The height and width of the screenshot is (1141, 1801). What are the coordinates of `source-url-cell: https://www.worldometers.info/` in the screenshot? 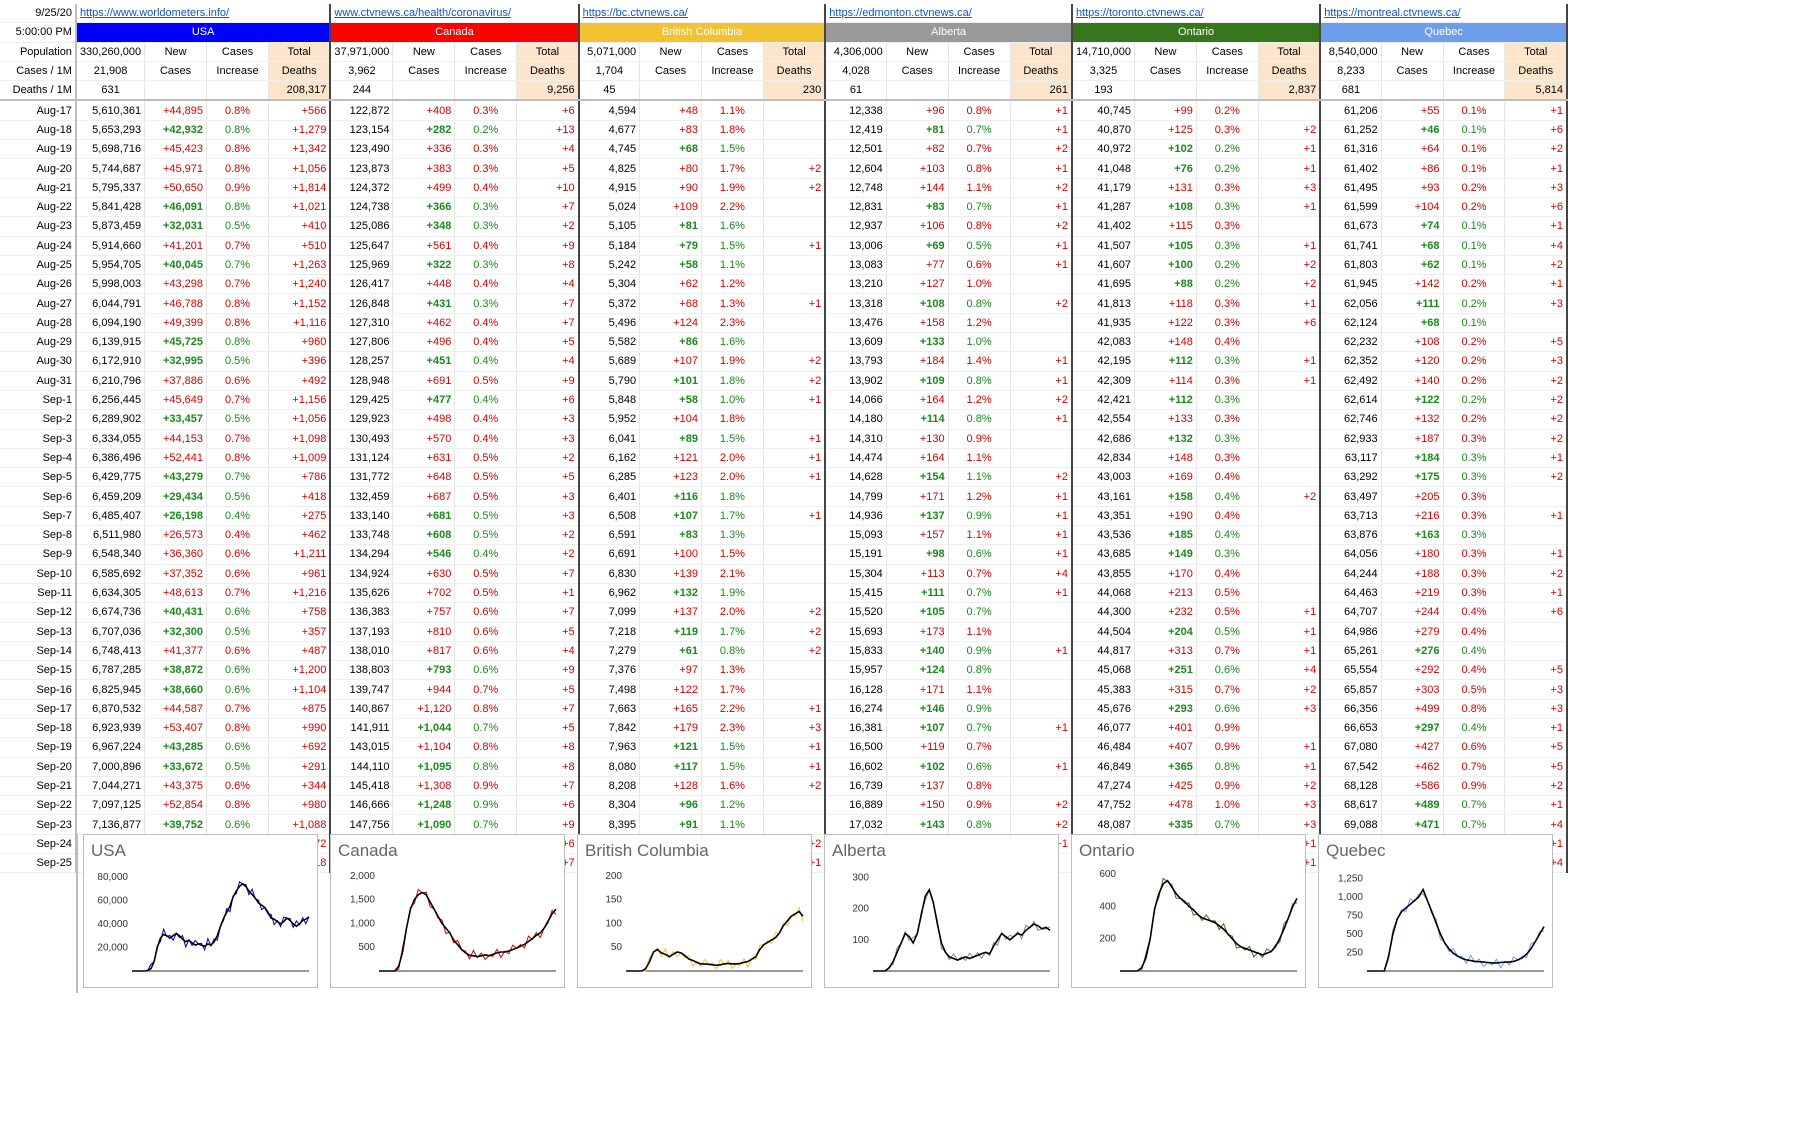 It's located at (203, 14).